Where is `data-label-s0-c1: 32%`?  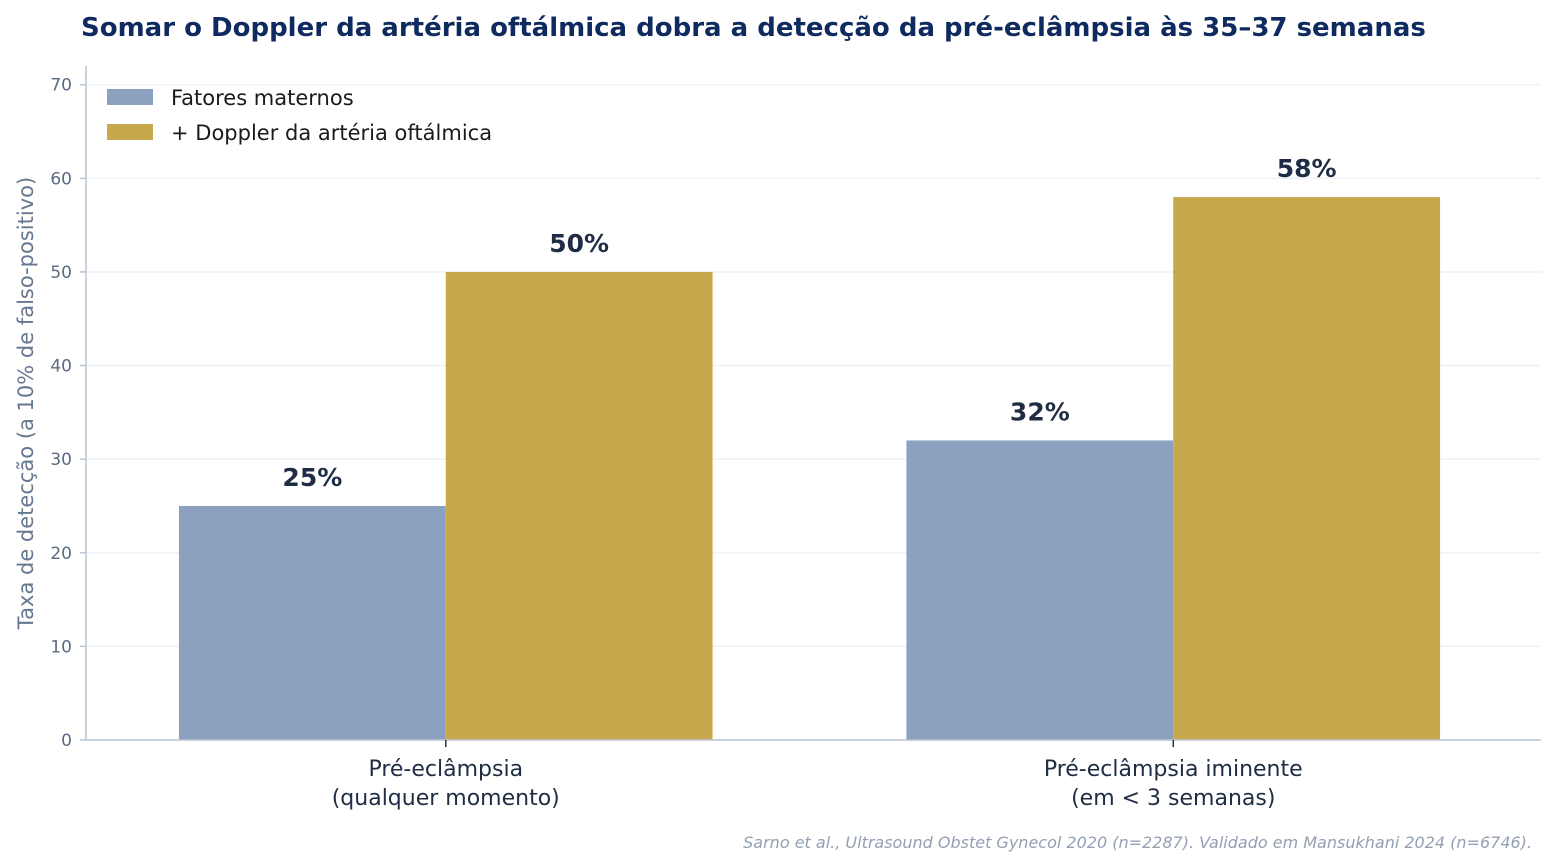
data-label-s0-c1: 32% is located at coordinates (1040, 411).